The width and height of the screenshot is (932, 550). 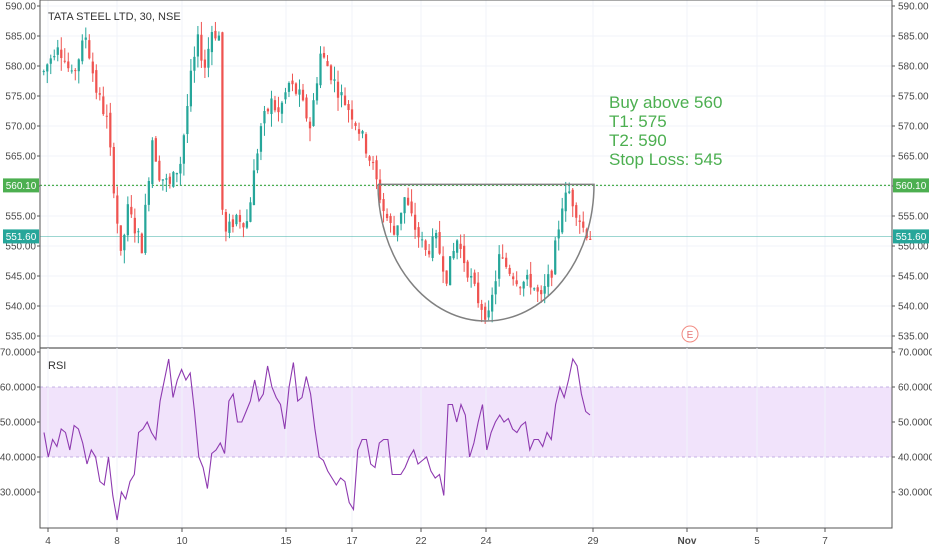 I want to click on left-rsi-tick: 70.0000, so click(x=18, y=353).